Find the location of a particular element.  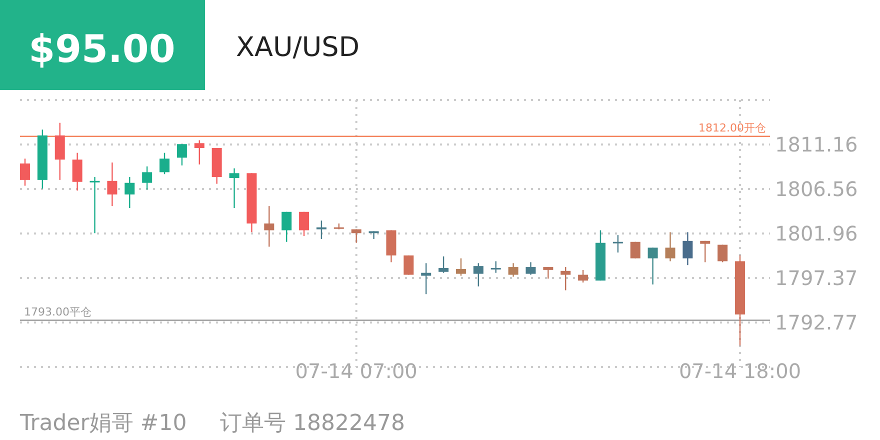

text: Trader娟哥 #10 is located at coordinates (103, 423).